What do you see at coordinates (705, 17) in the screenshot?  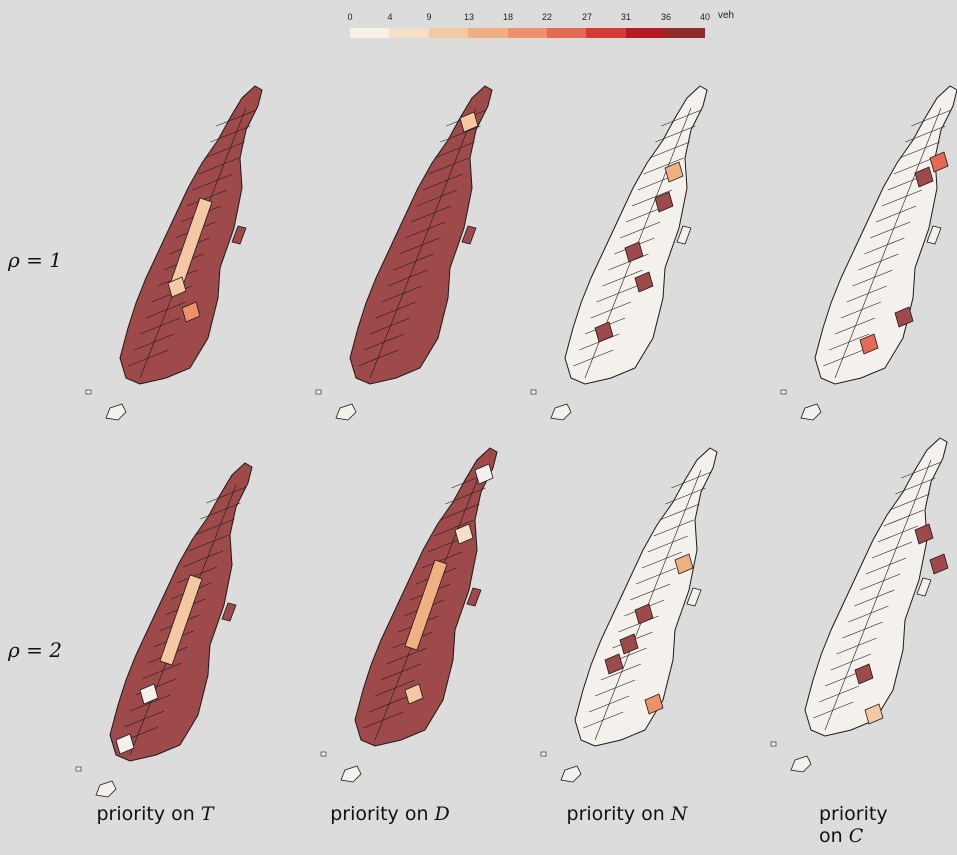 I see `legend-tick: 40` at bounding box center [705, 17].